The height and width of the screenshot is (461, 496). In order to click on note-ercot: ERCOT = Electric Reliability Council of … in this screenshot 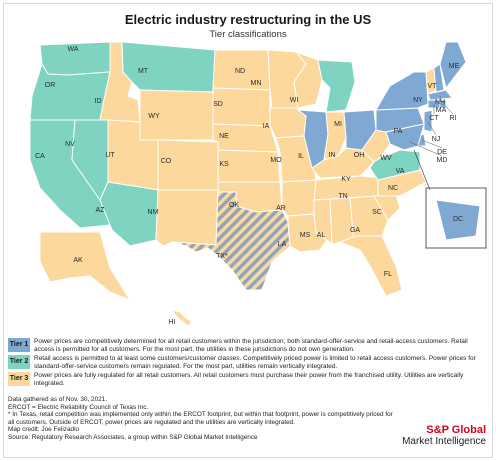, I will do `click(78, 407)`.